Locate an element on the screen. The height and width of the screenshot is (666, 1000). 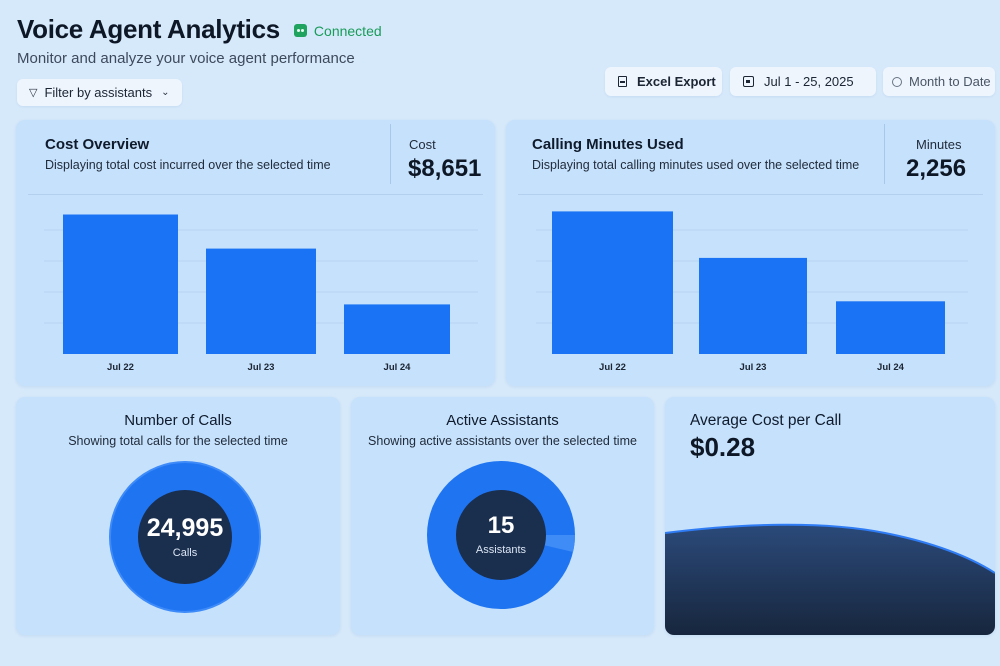
stat-value: 2,256 is located at coordinates (936, 168).